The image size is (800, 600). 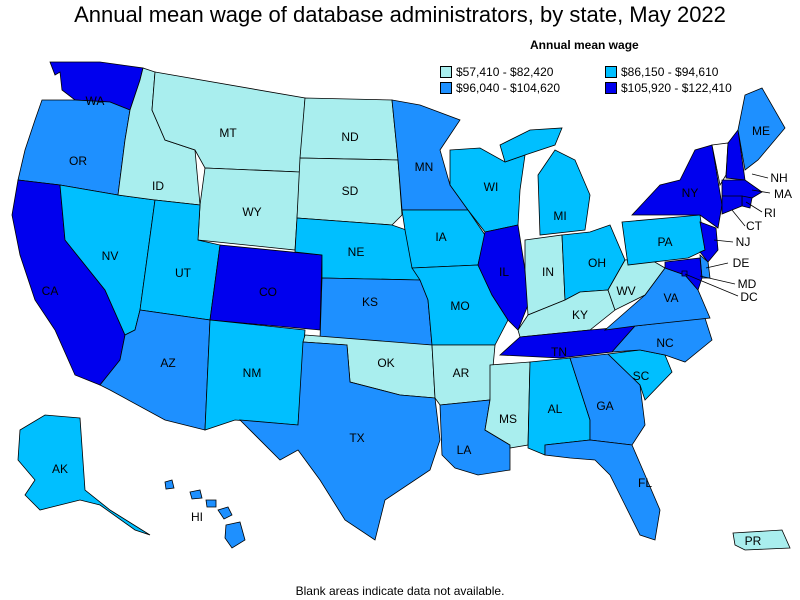 What do you see at coordinates (505, 71) in the screenshot?
I see `legend-label-1: $57,410 - $82,420` at bounding box center [505, 71].